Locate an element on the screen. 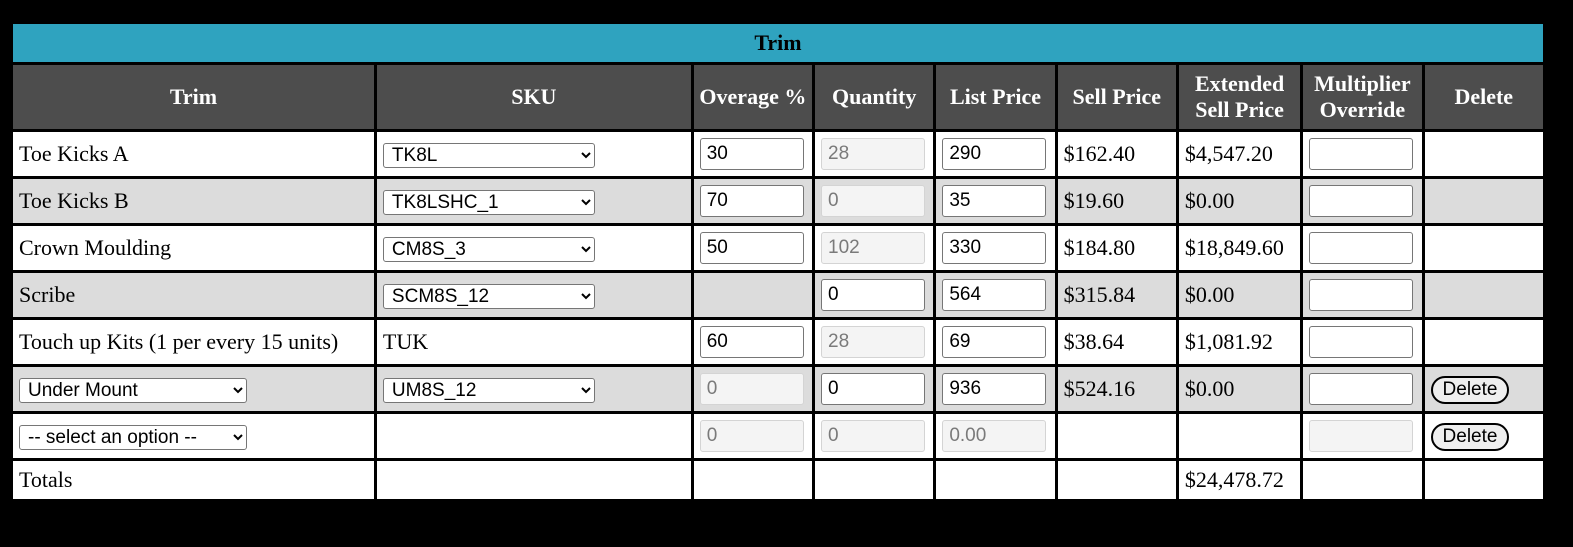 The height and width of the screenshot is (547, 1573). header-multiplier-override: Multiplier Override is located at coordinates (1362, 97).